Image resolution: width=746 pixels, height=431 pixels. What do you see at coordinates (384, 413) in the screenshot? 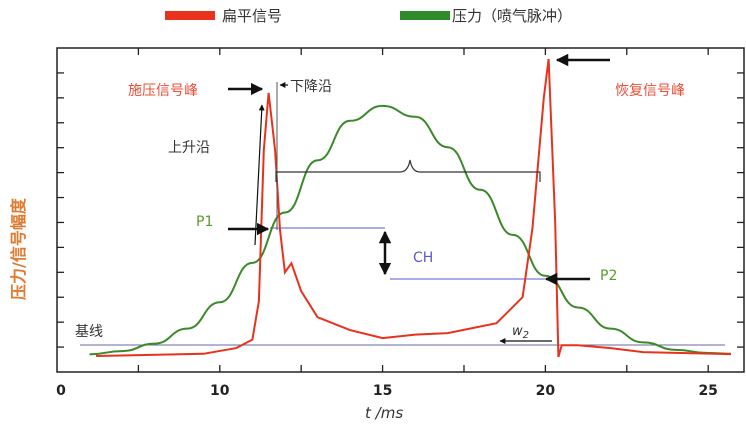
I see `x-axis-label: t /ms` at bounding box center [384, 413].